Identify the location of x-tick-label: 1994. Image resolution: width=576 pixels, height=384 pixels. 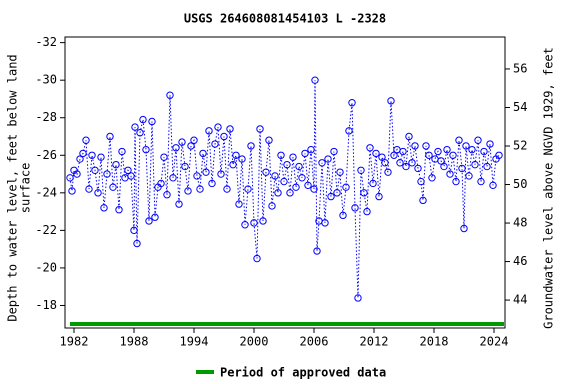
(194, 342).